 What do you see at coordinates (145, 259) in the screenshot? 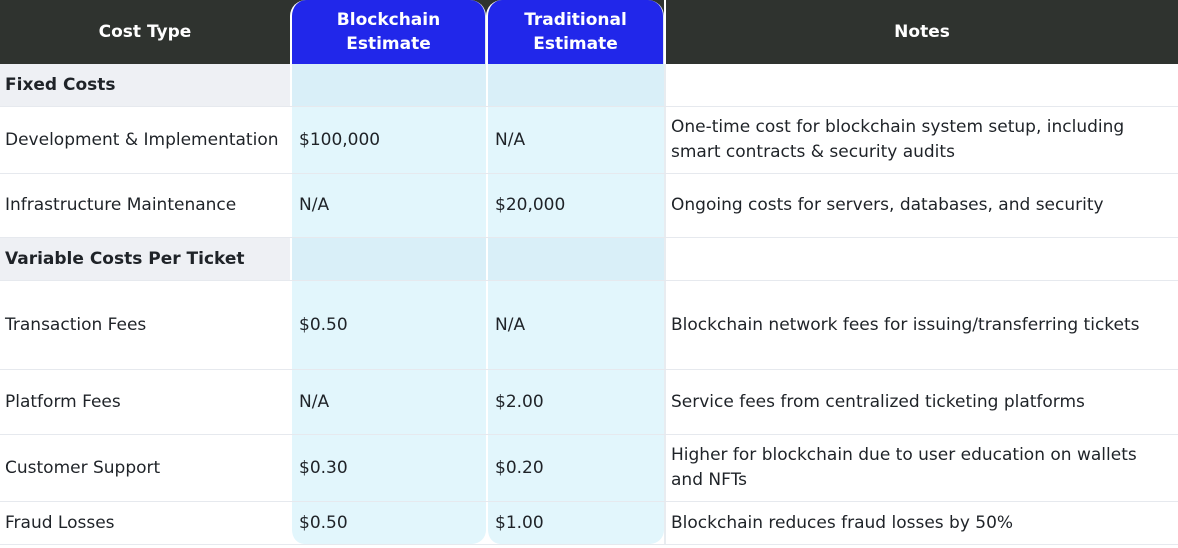
I see `section-title: Variable Costs Per Ticket` at bounding box center [145, 259].